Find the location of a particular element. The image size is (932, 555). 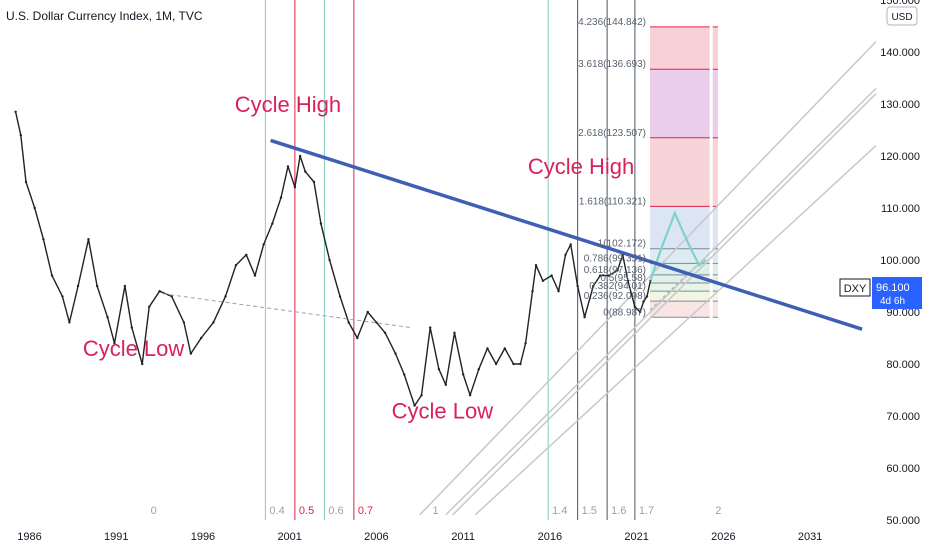

currency-button: USD is located at coordinates (902, 16).